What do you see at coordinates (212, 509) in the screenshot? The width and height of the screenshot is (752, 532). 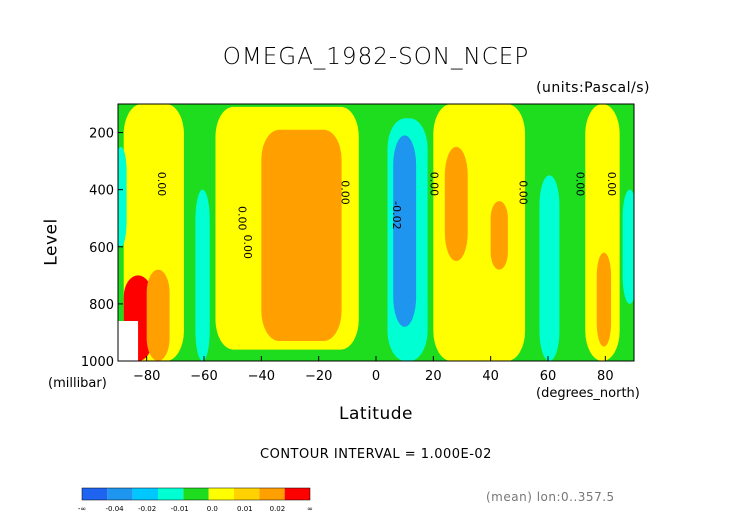 I see `colorbar-label: 0.0` at bounding box center [212, 509].